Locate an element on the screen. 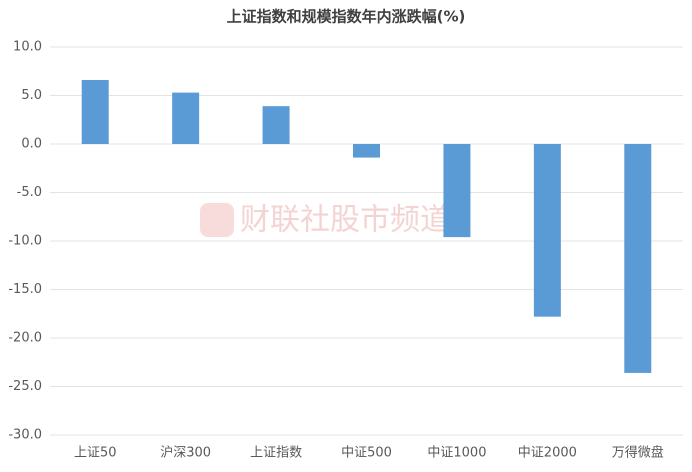  x-tick-label: 中证1000 is located at coordinates (456, 453).